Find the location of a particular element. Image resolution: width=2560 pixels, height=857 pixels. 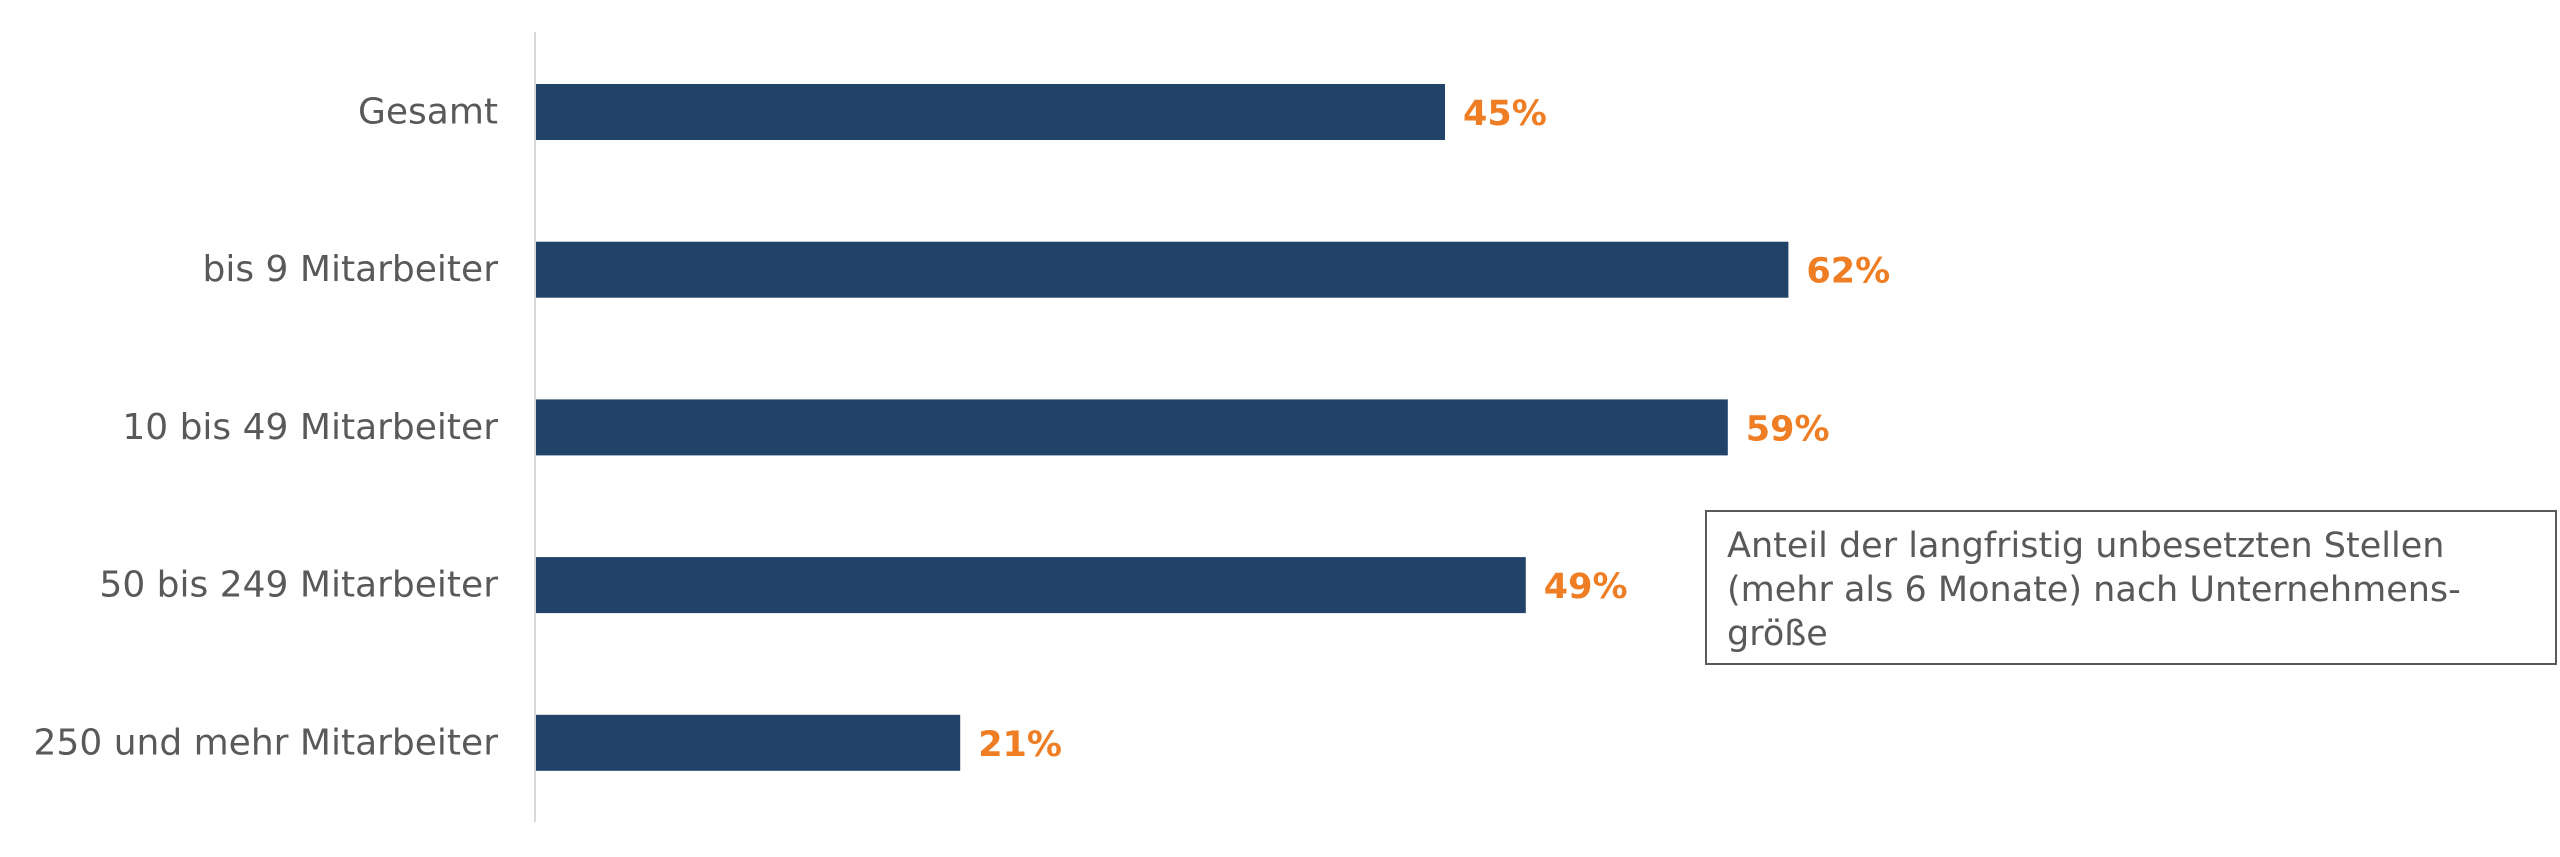

value-label: 62% is located at coordinates (1848, 272).